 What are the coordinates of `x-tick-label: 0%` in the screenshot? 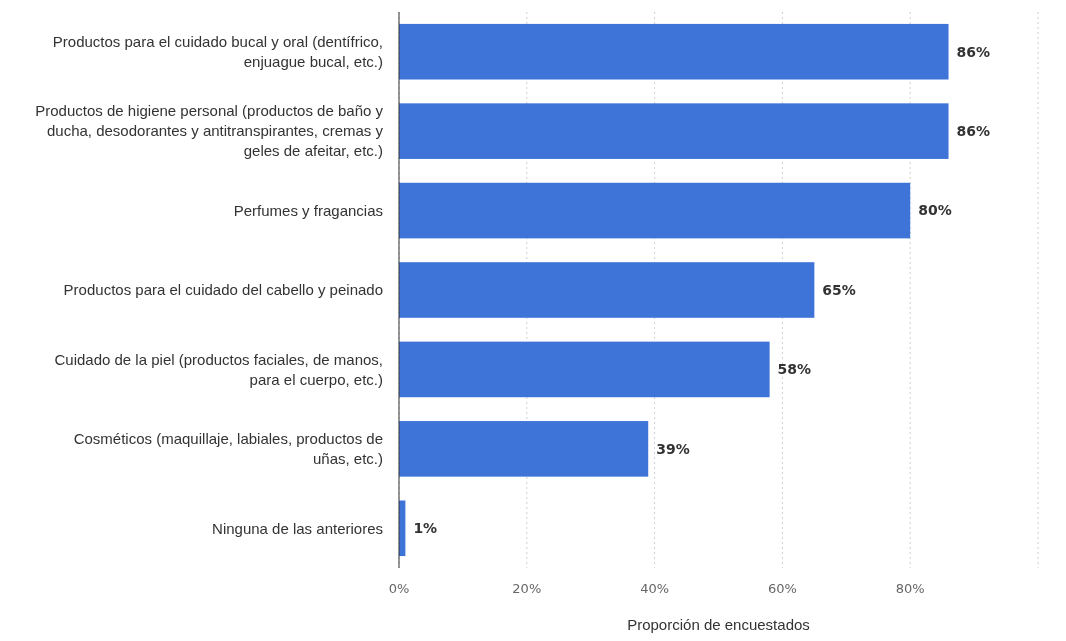 It's located at (399, 588).